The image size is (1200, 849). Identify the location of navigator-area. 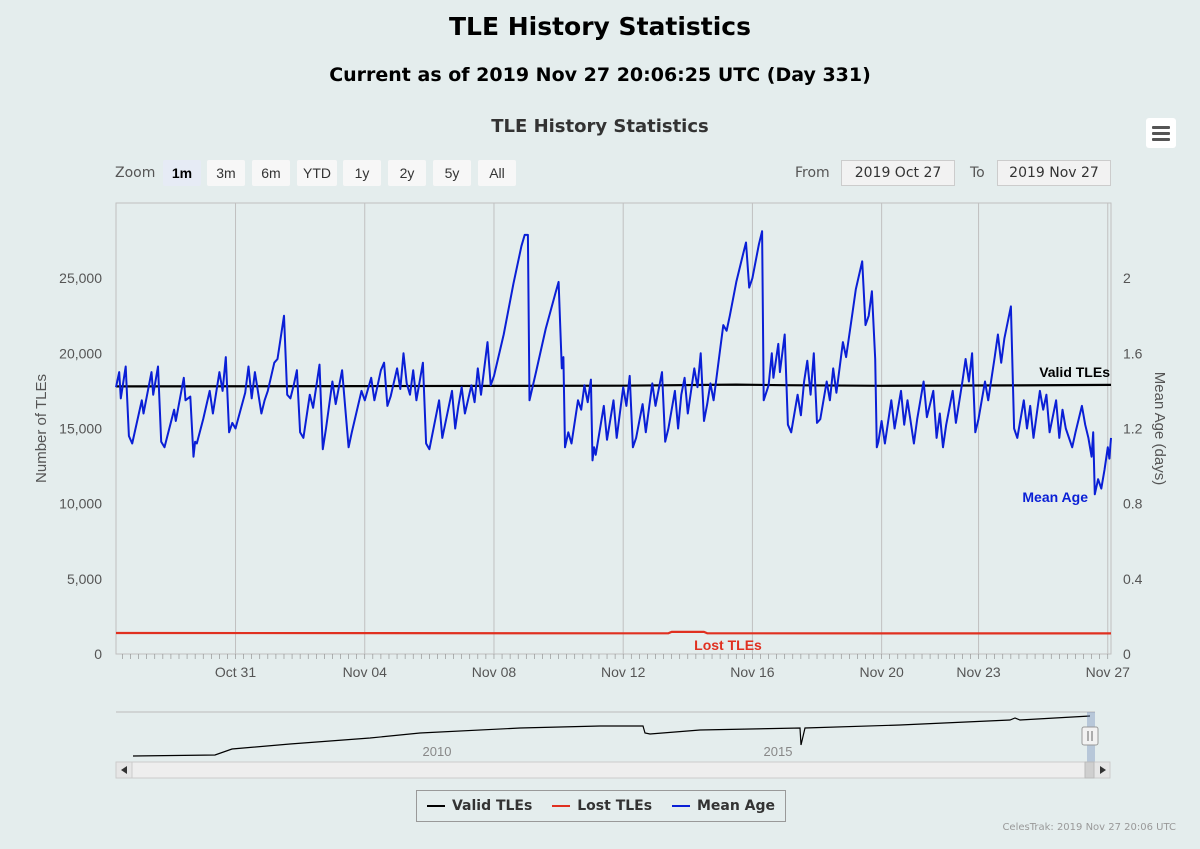
(605, 737).